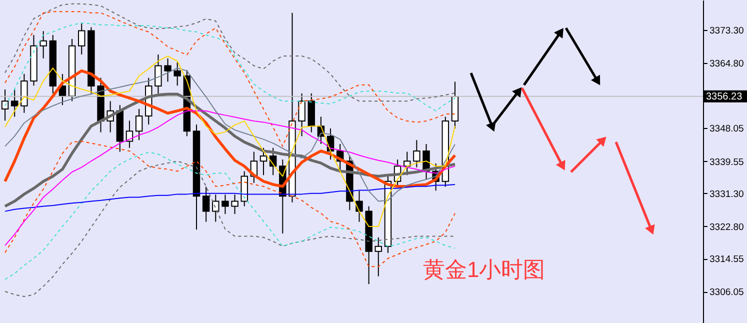  I want to click on ref-line-label: 3356.23, so click(724, 96).